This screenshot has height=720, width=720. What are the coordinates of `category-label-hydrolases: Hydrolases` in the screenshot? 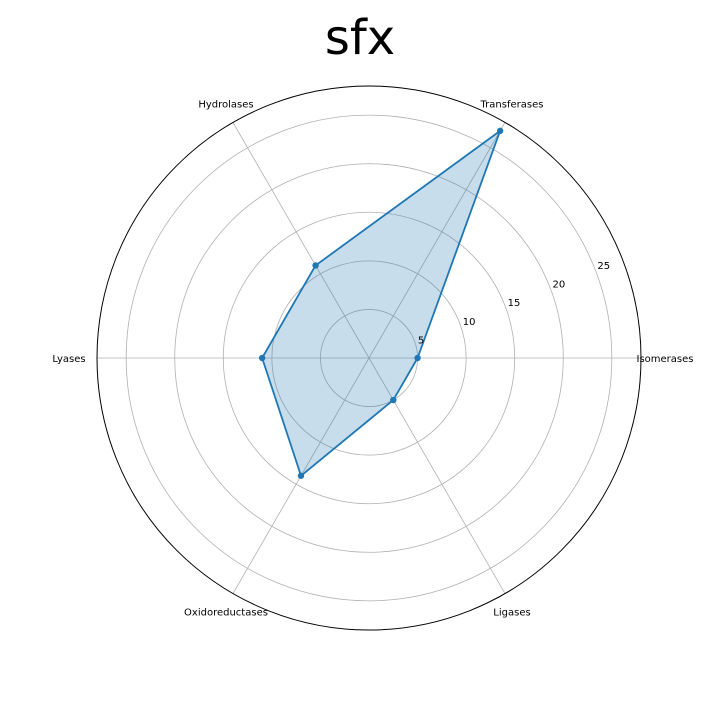 It's located at (225, 104).